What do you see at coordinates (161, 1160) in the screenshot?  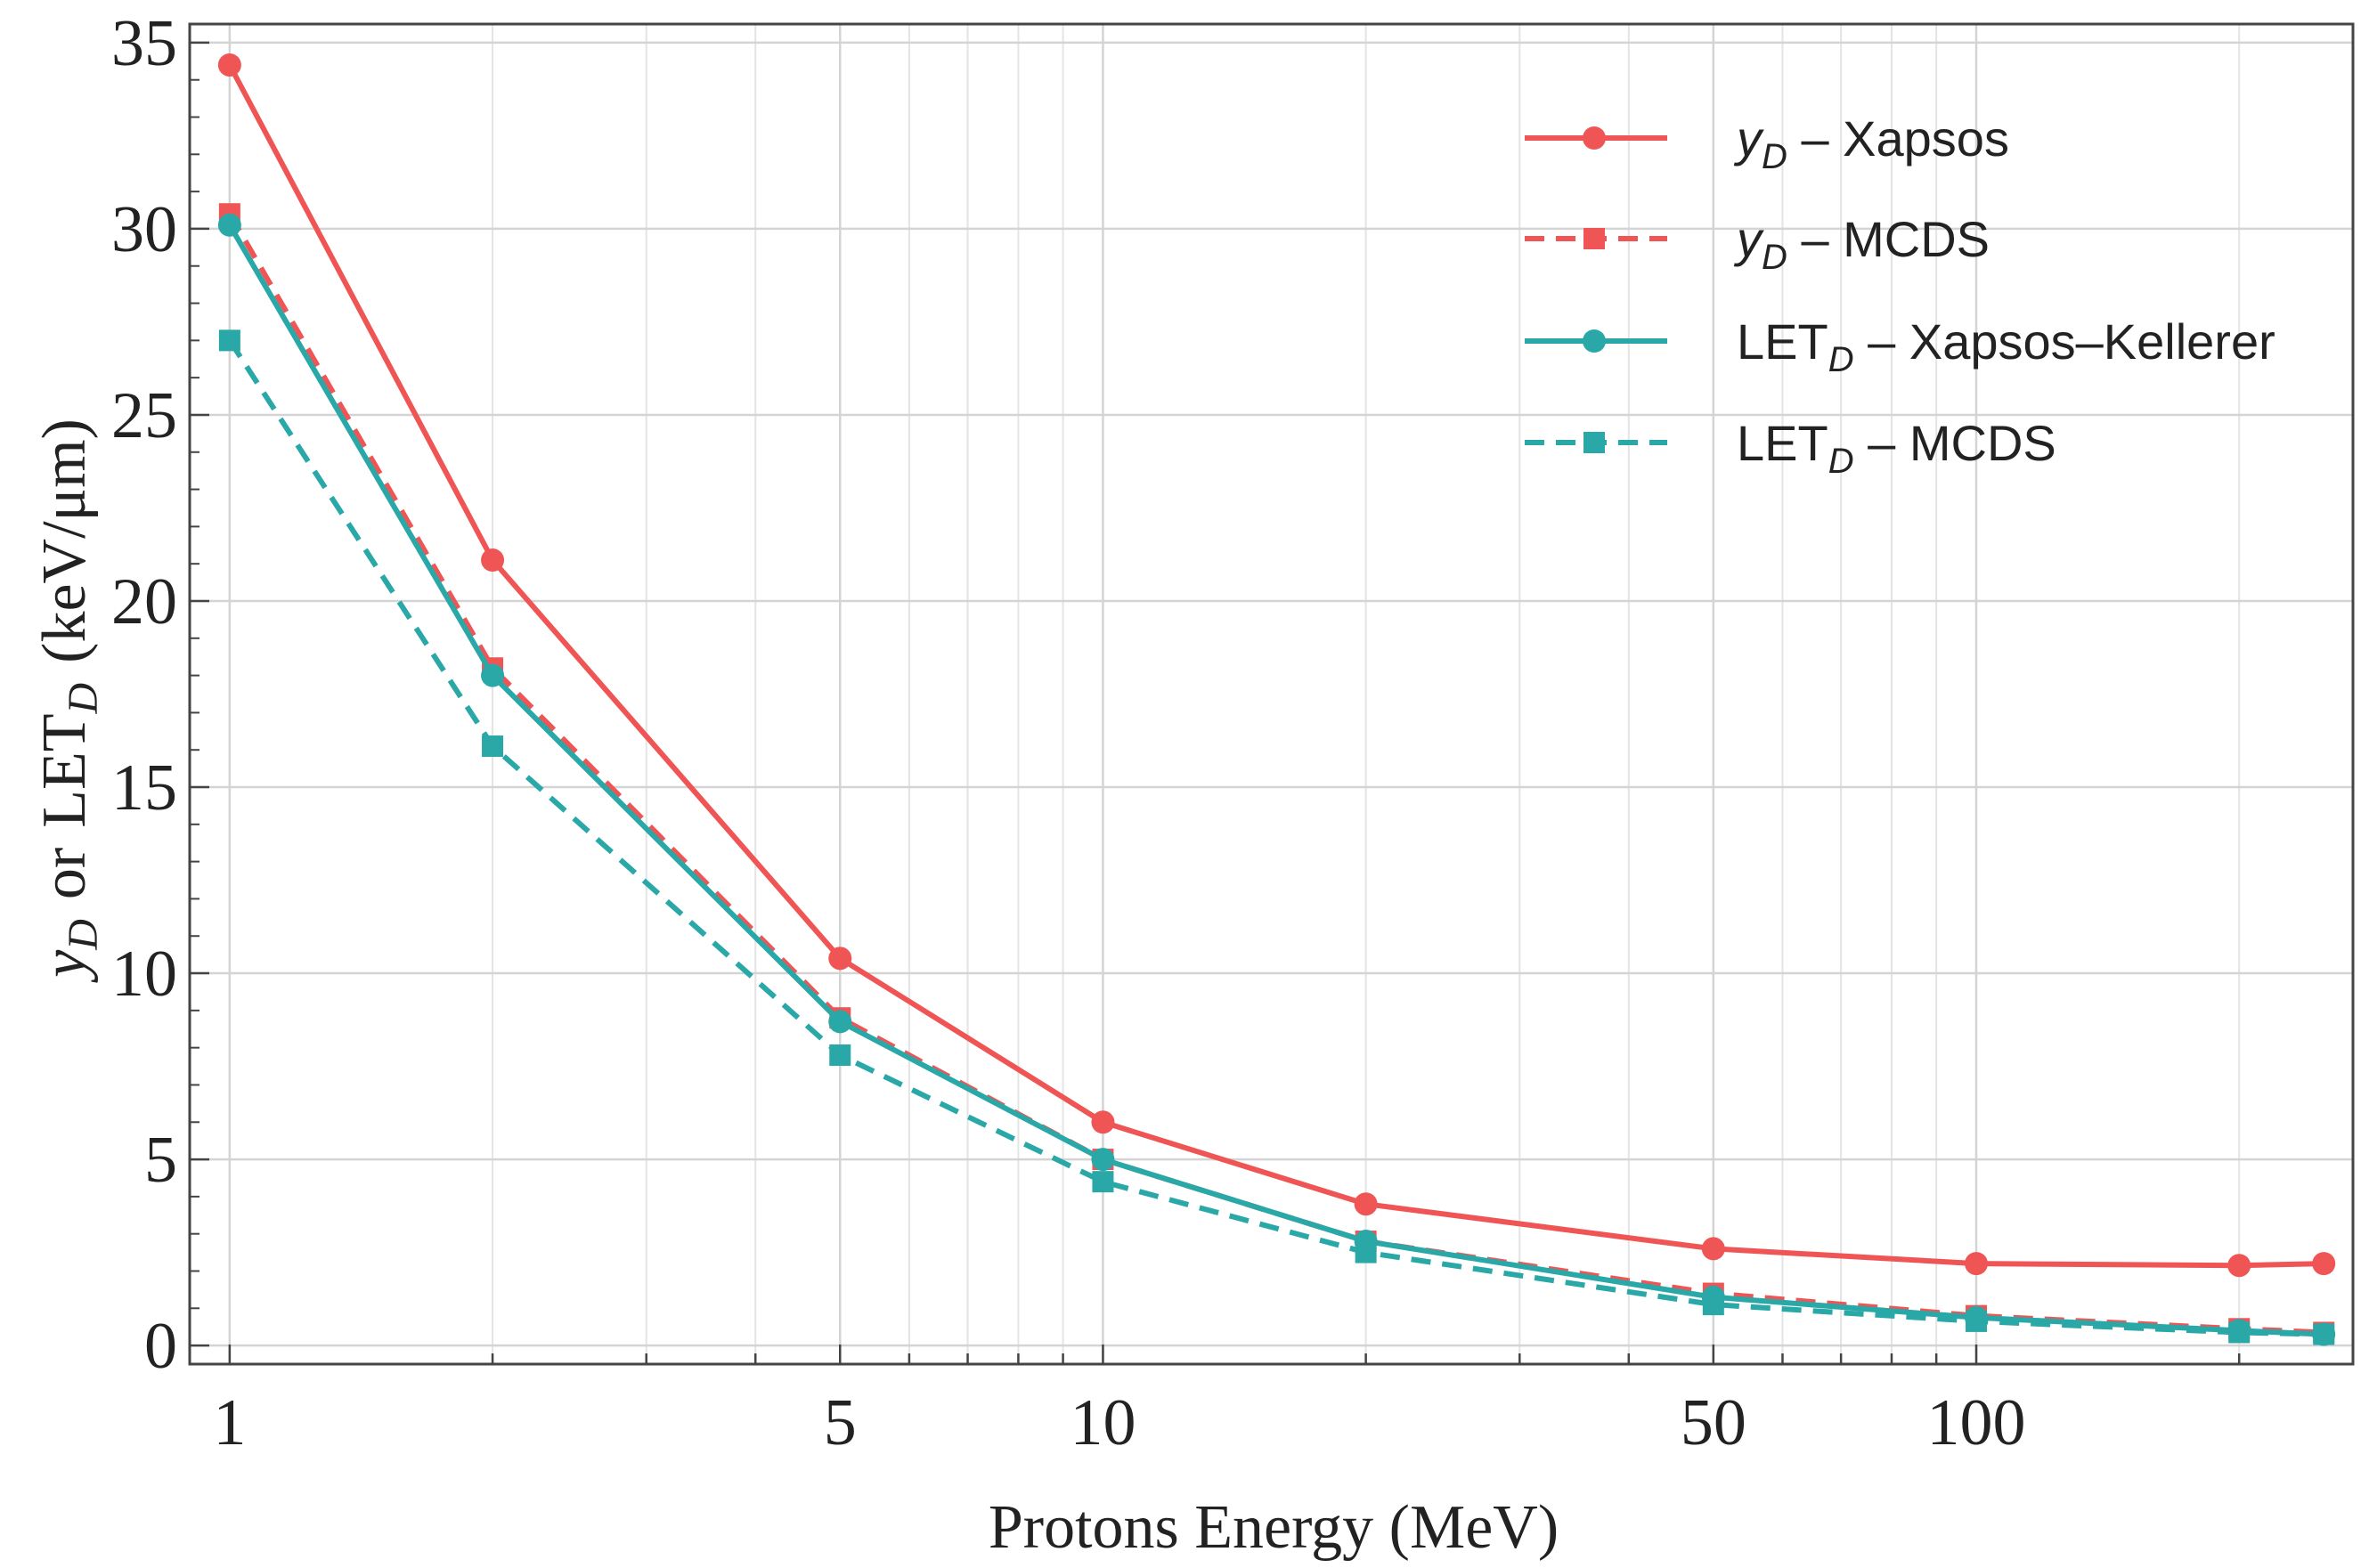 I see `y-tick-label: 5` at bounding box center [161, 1160].